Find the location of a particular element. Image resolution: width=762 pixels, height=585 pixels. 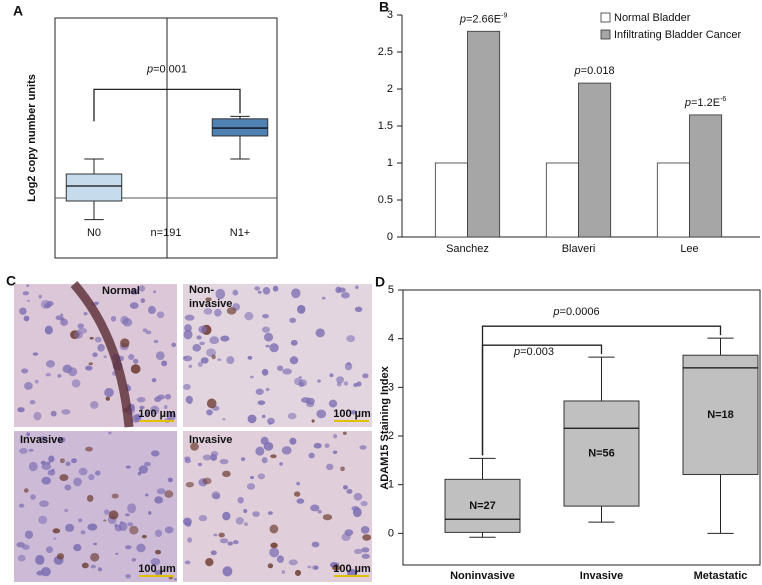

p-value: p=0.001 is located at coordinates (166, 69).